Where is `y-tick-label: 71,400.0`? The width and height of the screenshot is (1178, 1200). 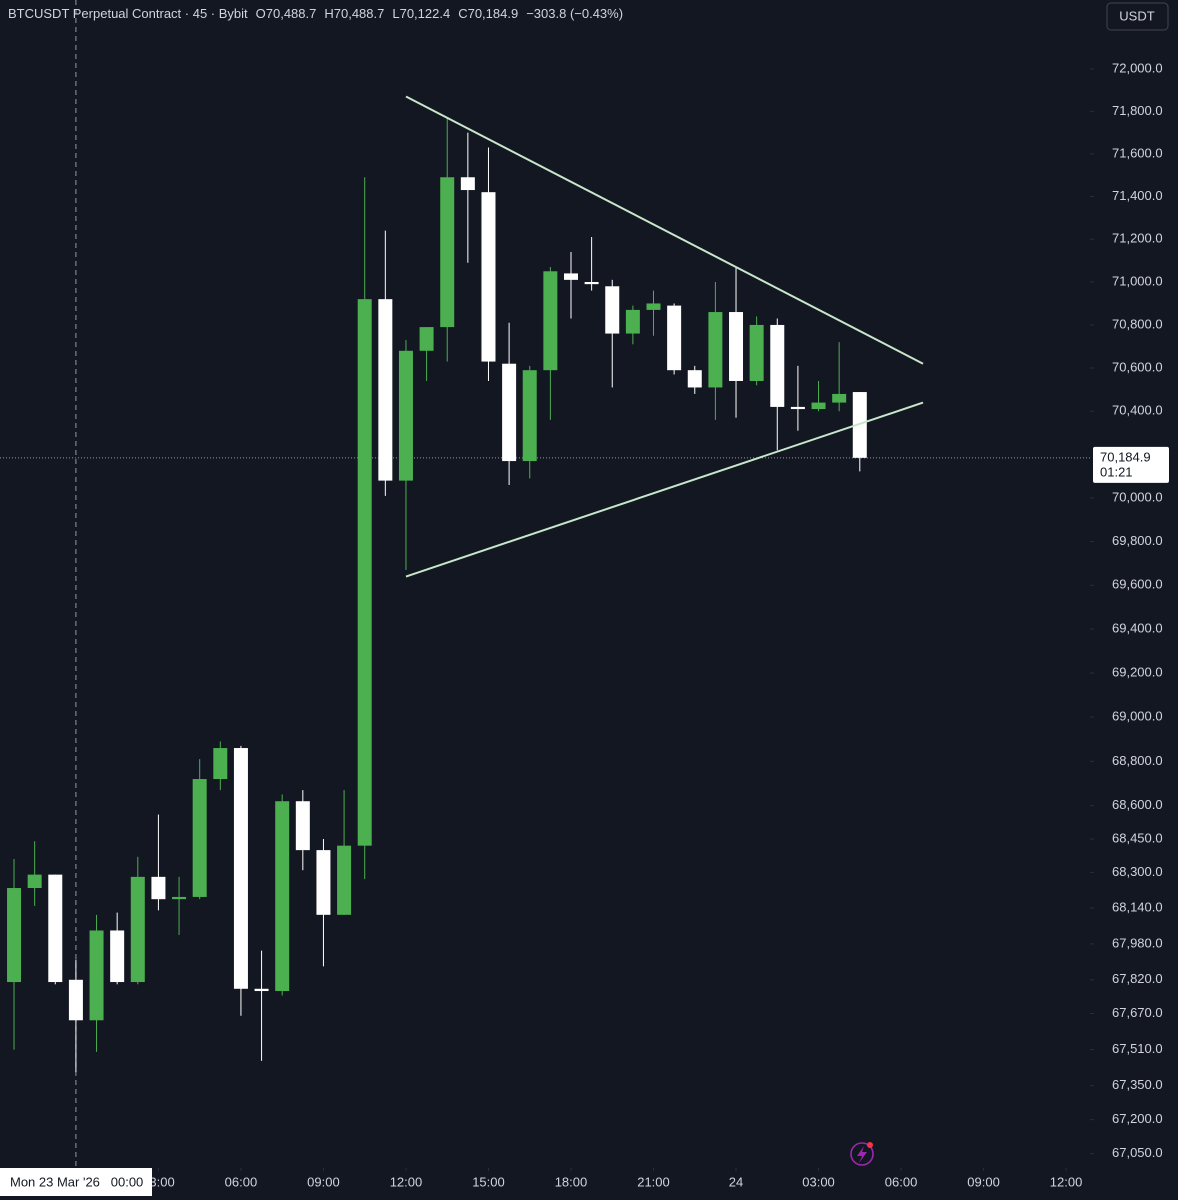
y-tick-label: 71,400.0 is located at coordinates (1137, 195).